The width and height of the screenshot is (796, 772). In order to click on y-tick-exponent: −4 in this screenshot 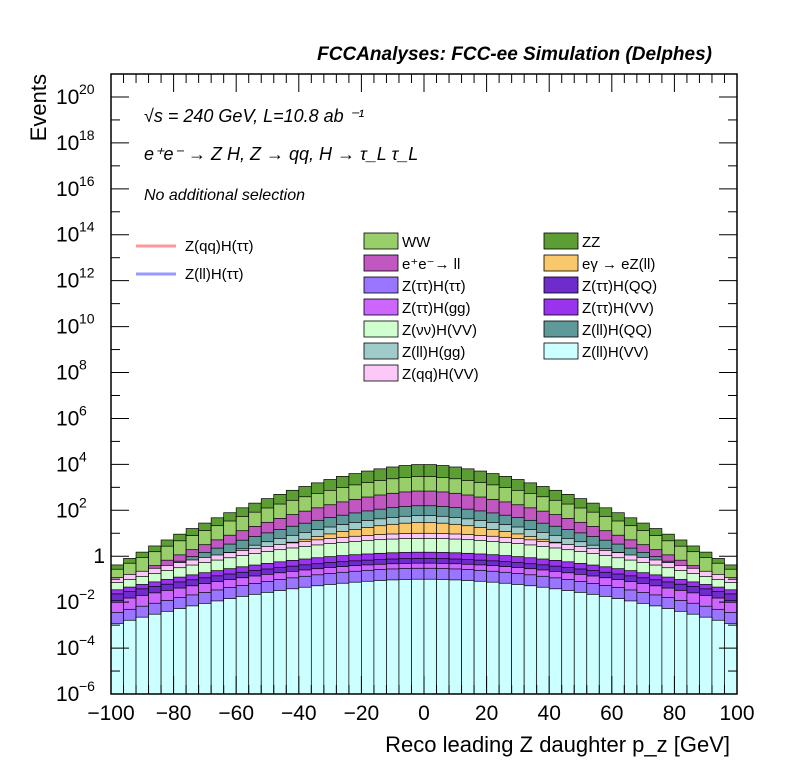, I will do `click(87, 640)`.